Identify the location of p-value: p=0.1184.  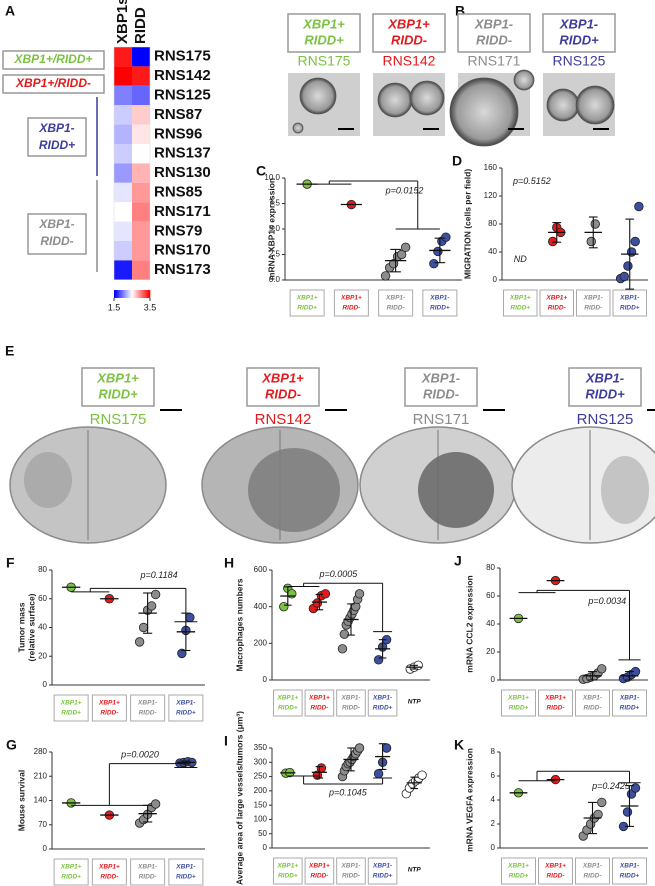
(159, 575).